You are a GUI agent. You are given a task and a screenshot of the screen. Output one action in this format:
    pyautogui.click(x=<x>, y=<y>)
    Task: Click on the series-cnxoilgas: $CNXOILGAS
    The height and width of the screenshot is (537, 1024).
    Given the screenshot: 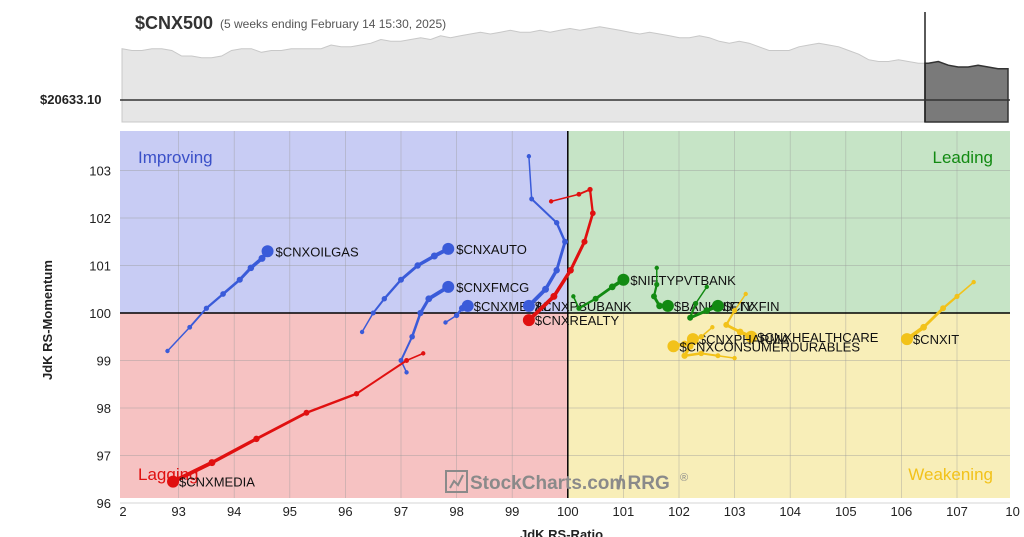 What is the action you would take?
    pyautogui.click(x=262, y=299)
    